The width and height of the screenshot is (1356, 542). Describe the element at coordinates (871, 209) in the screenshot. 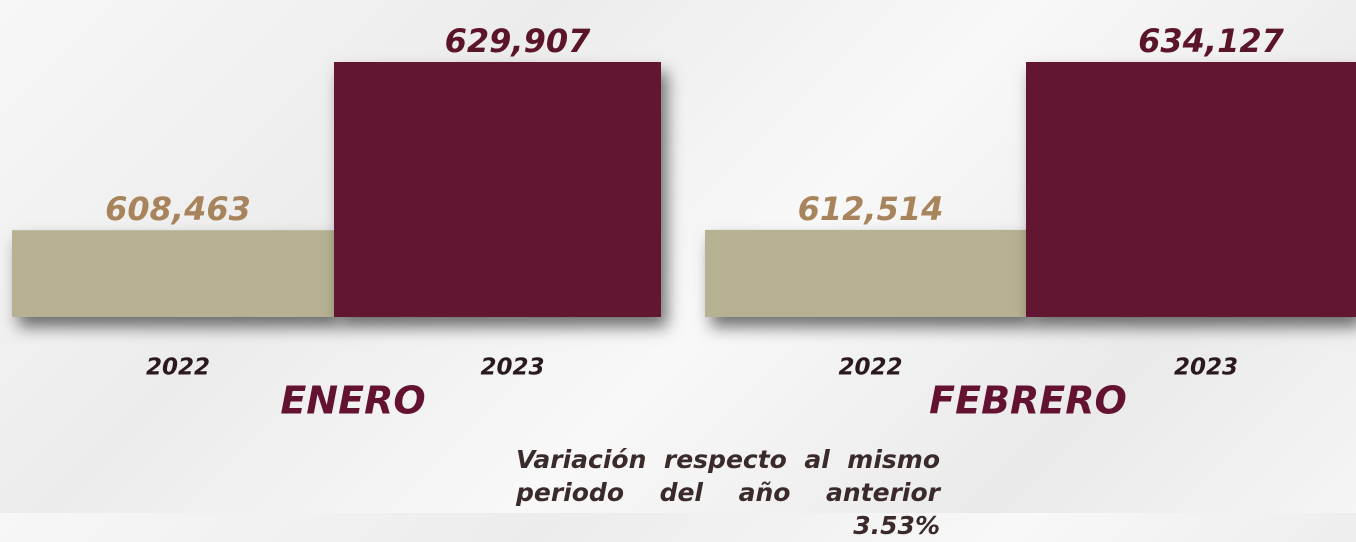

I see `value-label: 612,514` at that location.